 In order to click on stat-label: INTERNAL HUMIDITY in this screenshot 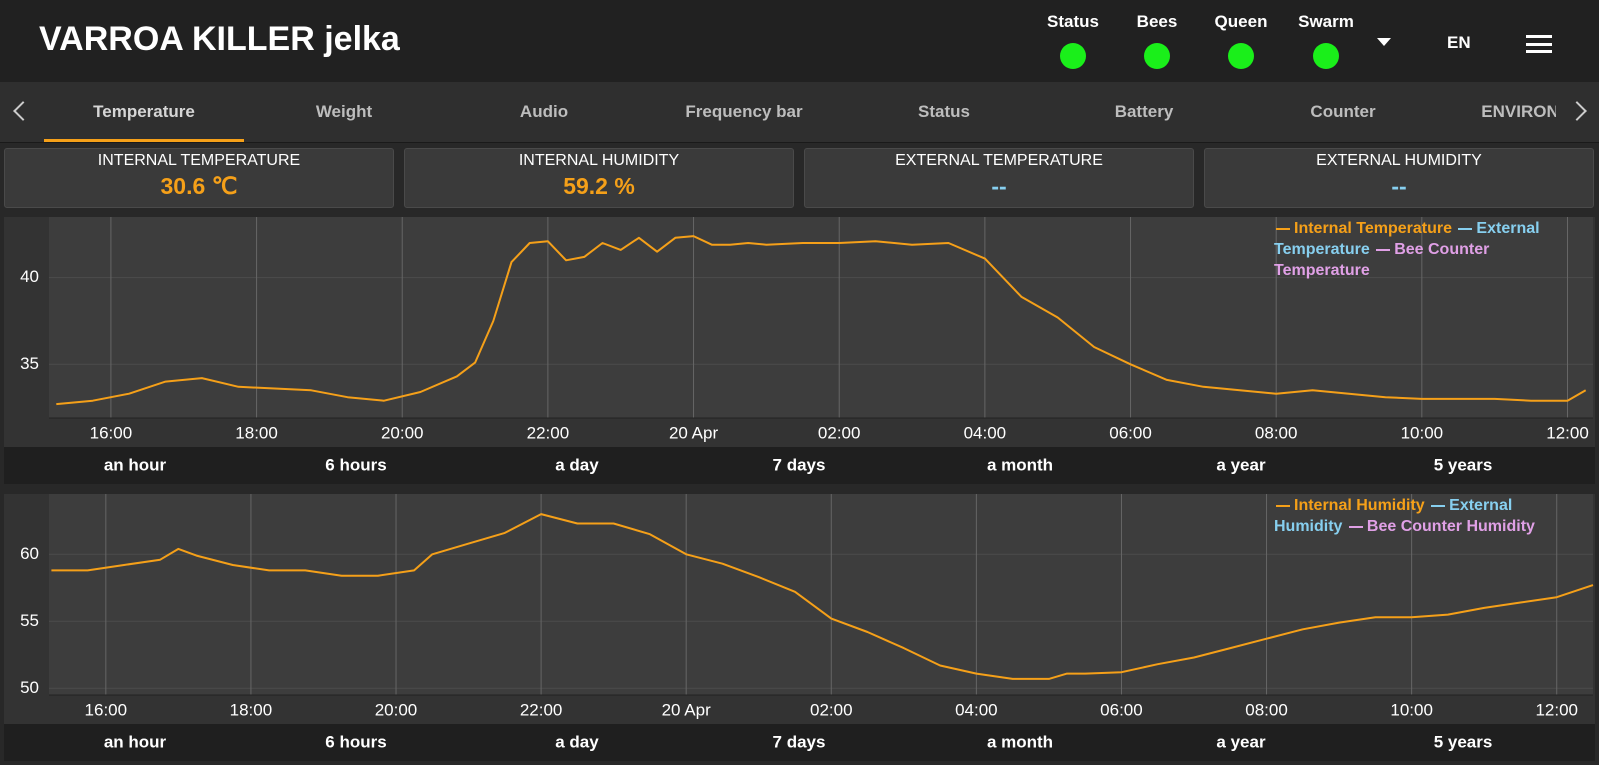, I will do `click(599, 160)`.